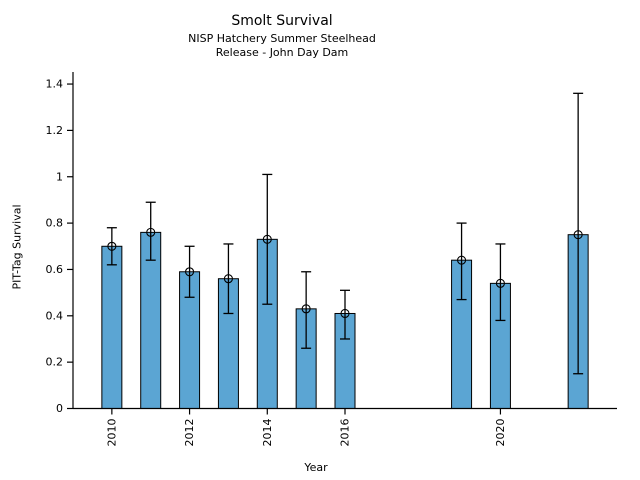 The width and height of the screenshot is (640, 480). What do you see at coordinates (267, 433) in the screenshot?
I see `x-tick-label: 2014` at bounding box center [267, 433].